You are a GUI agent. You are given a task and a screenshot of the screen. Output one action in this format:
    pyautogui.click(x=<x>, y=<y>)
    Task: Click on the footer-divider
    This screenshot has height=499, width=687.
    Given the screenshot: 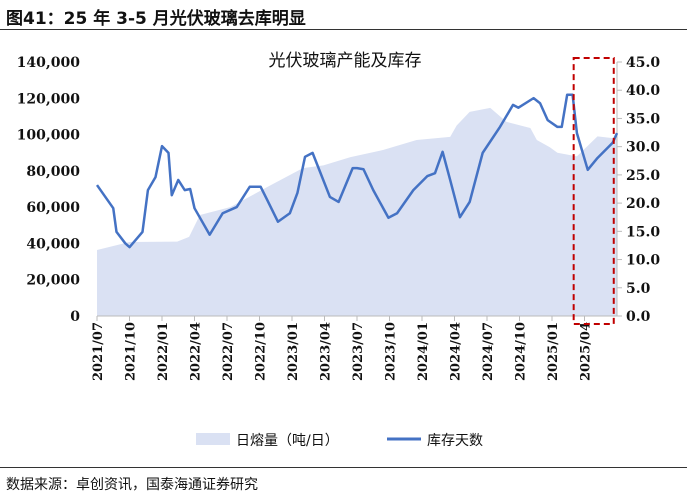 What is the action you would take?
    pyautogui.click(x=343, y=467)
    